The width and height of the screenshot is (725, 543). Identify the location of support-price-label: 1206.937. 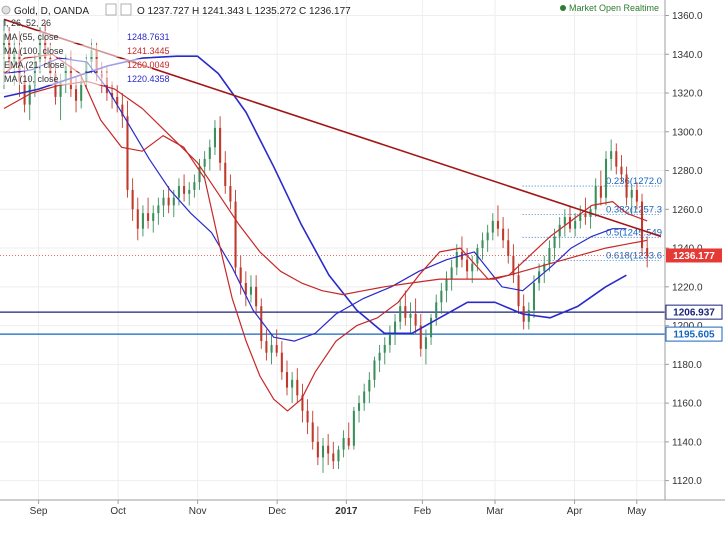
(694, 313).